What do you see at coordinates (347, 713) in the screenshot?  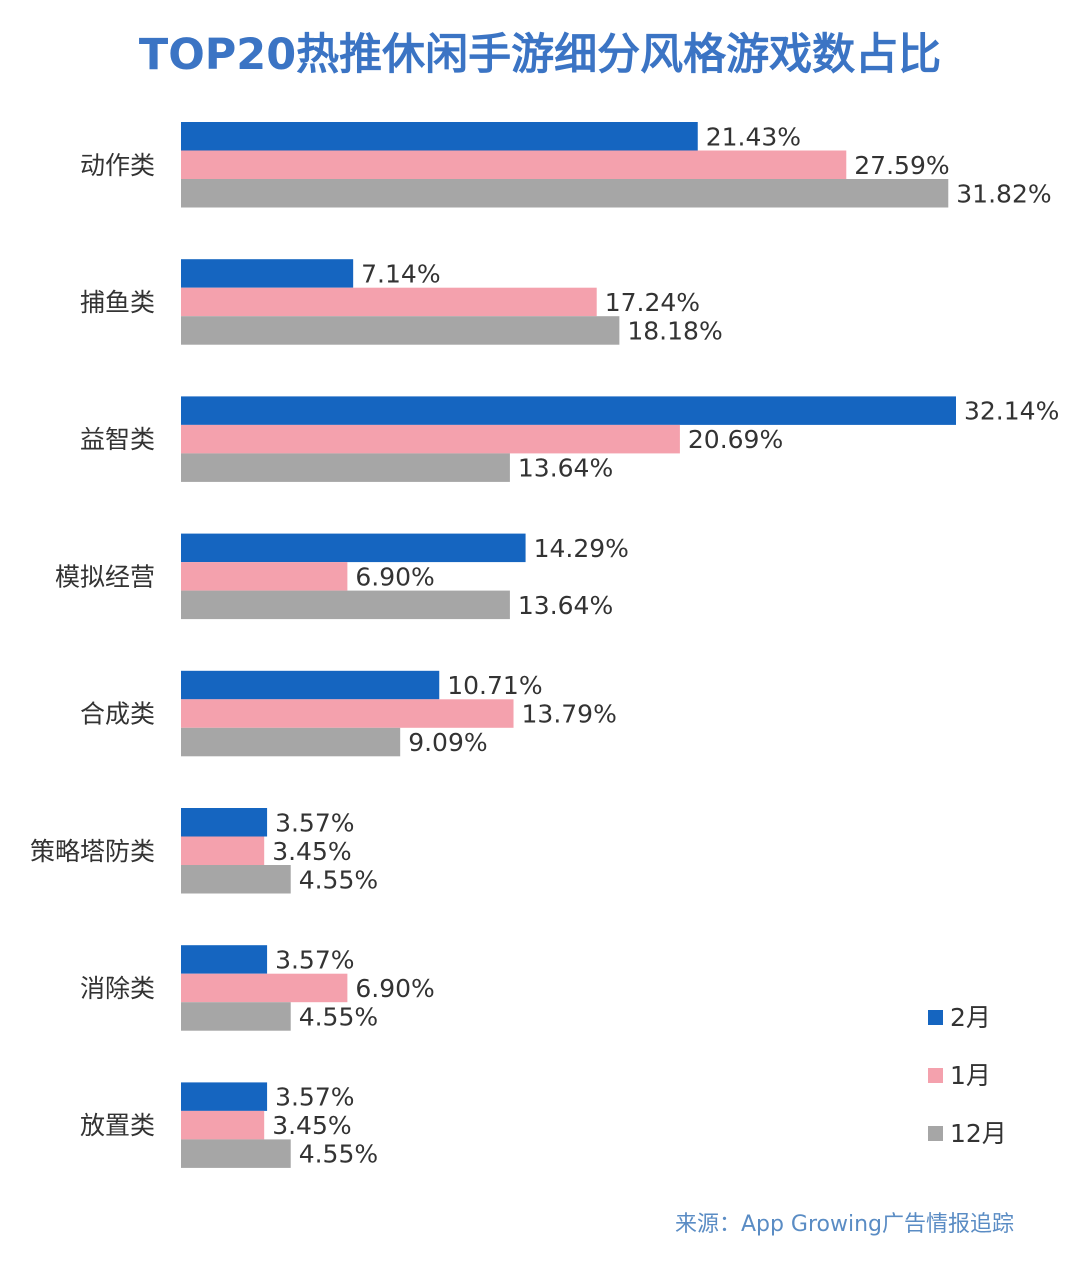 I see `bar-1月-合成类` at bounding box center [347, 713].